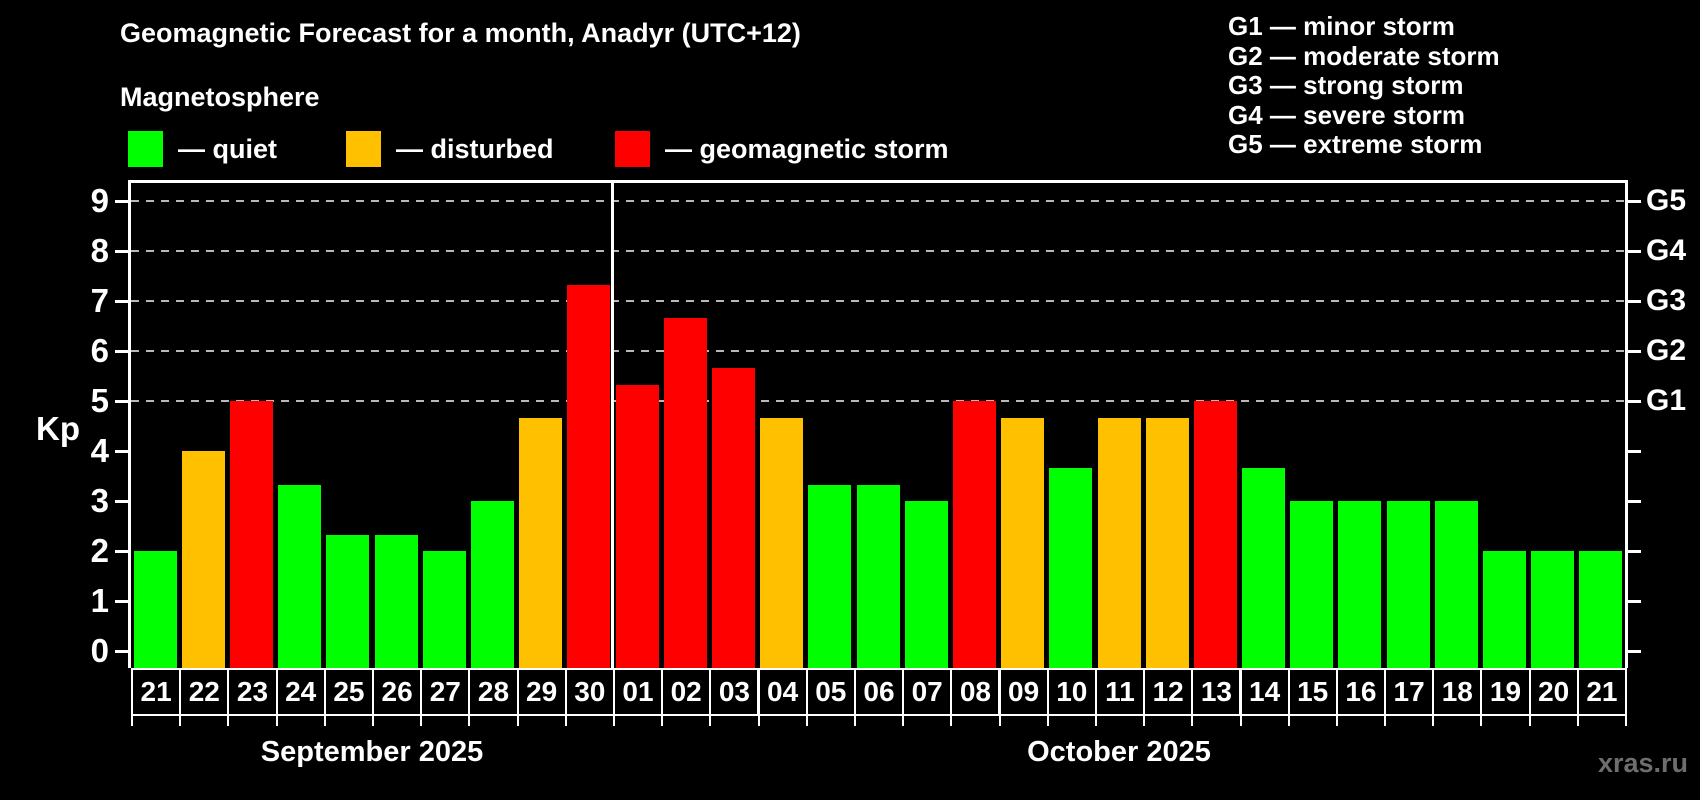 The width and height of the screenshot is (1700, 800). What do you see at coordinates (878, 301) in the screenshot?
I see `gridline-kp7` at bounding box center [878, 301].